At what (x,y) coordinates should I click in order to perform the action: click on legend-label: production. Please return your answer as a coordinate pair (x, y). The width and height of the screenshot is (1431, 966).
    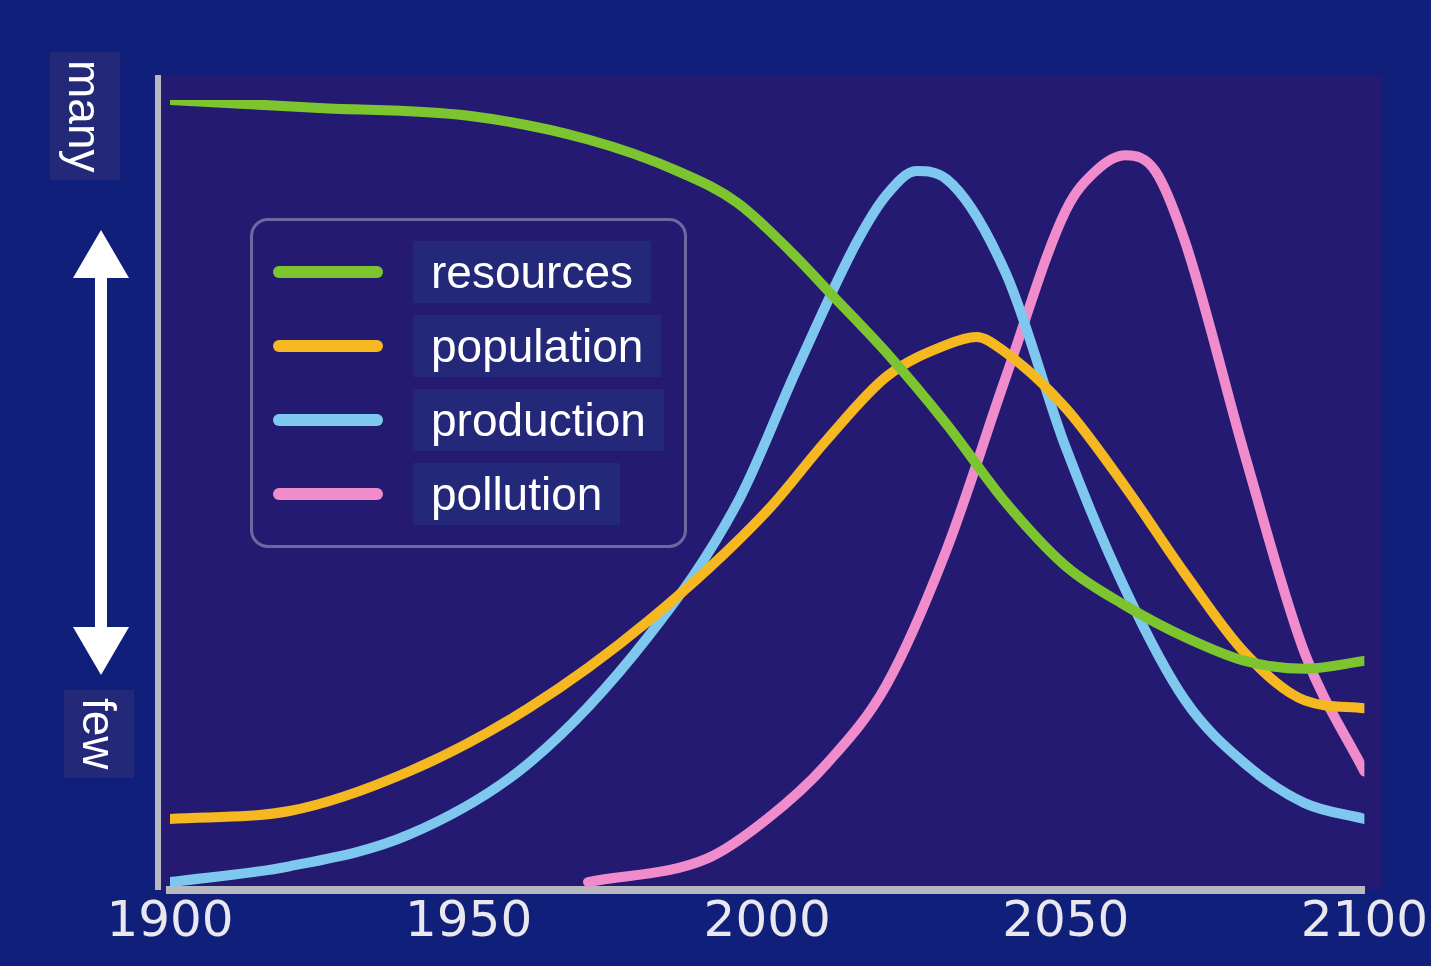
    Looking at the image, I should click on (538, 420).